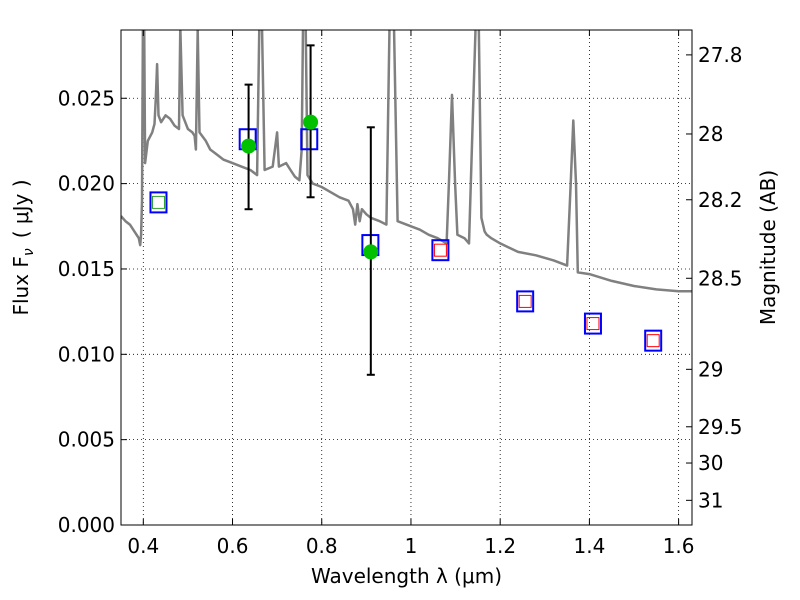 The image size is (800, 600). Describe the element at coordinates (21, 208) in the screenshot. I see `y-axis-label-unit: ( μJy )` at that location.